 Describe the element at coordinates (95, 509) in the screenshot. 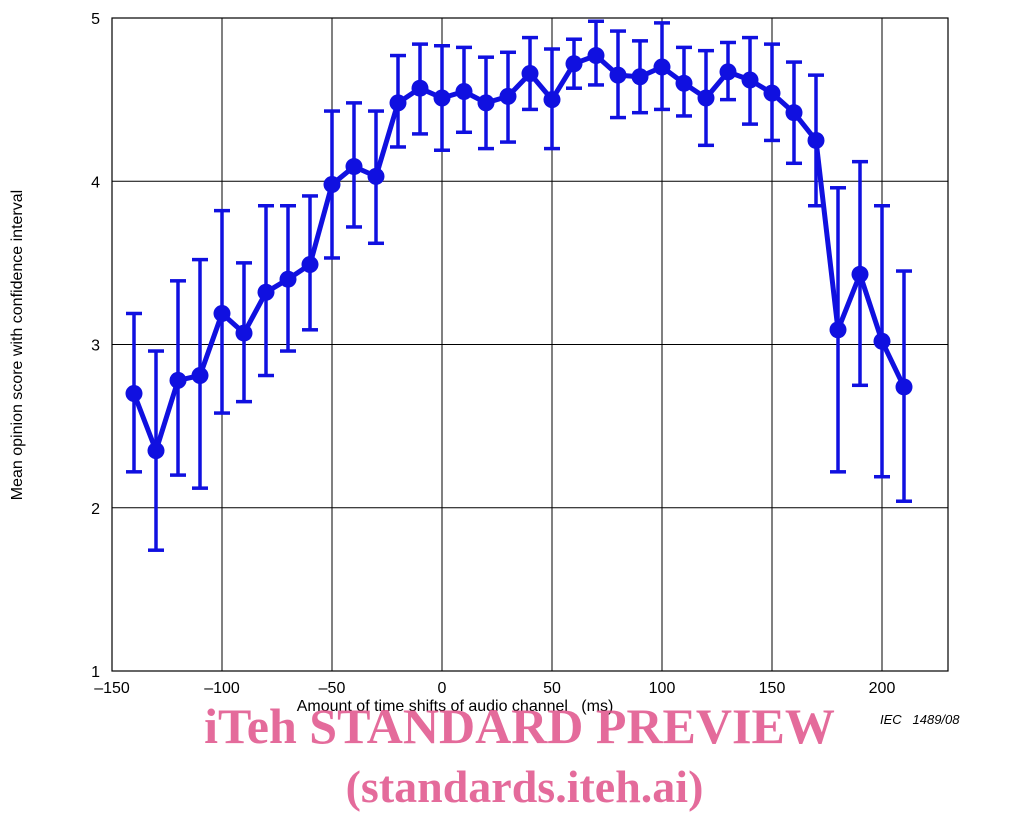

I see `y-tick-label: 2` at that location.